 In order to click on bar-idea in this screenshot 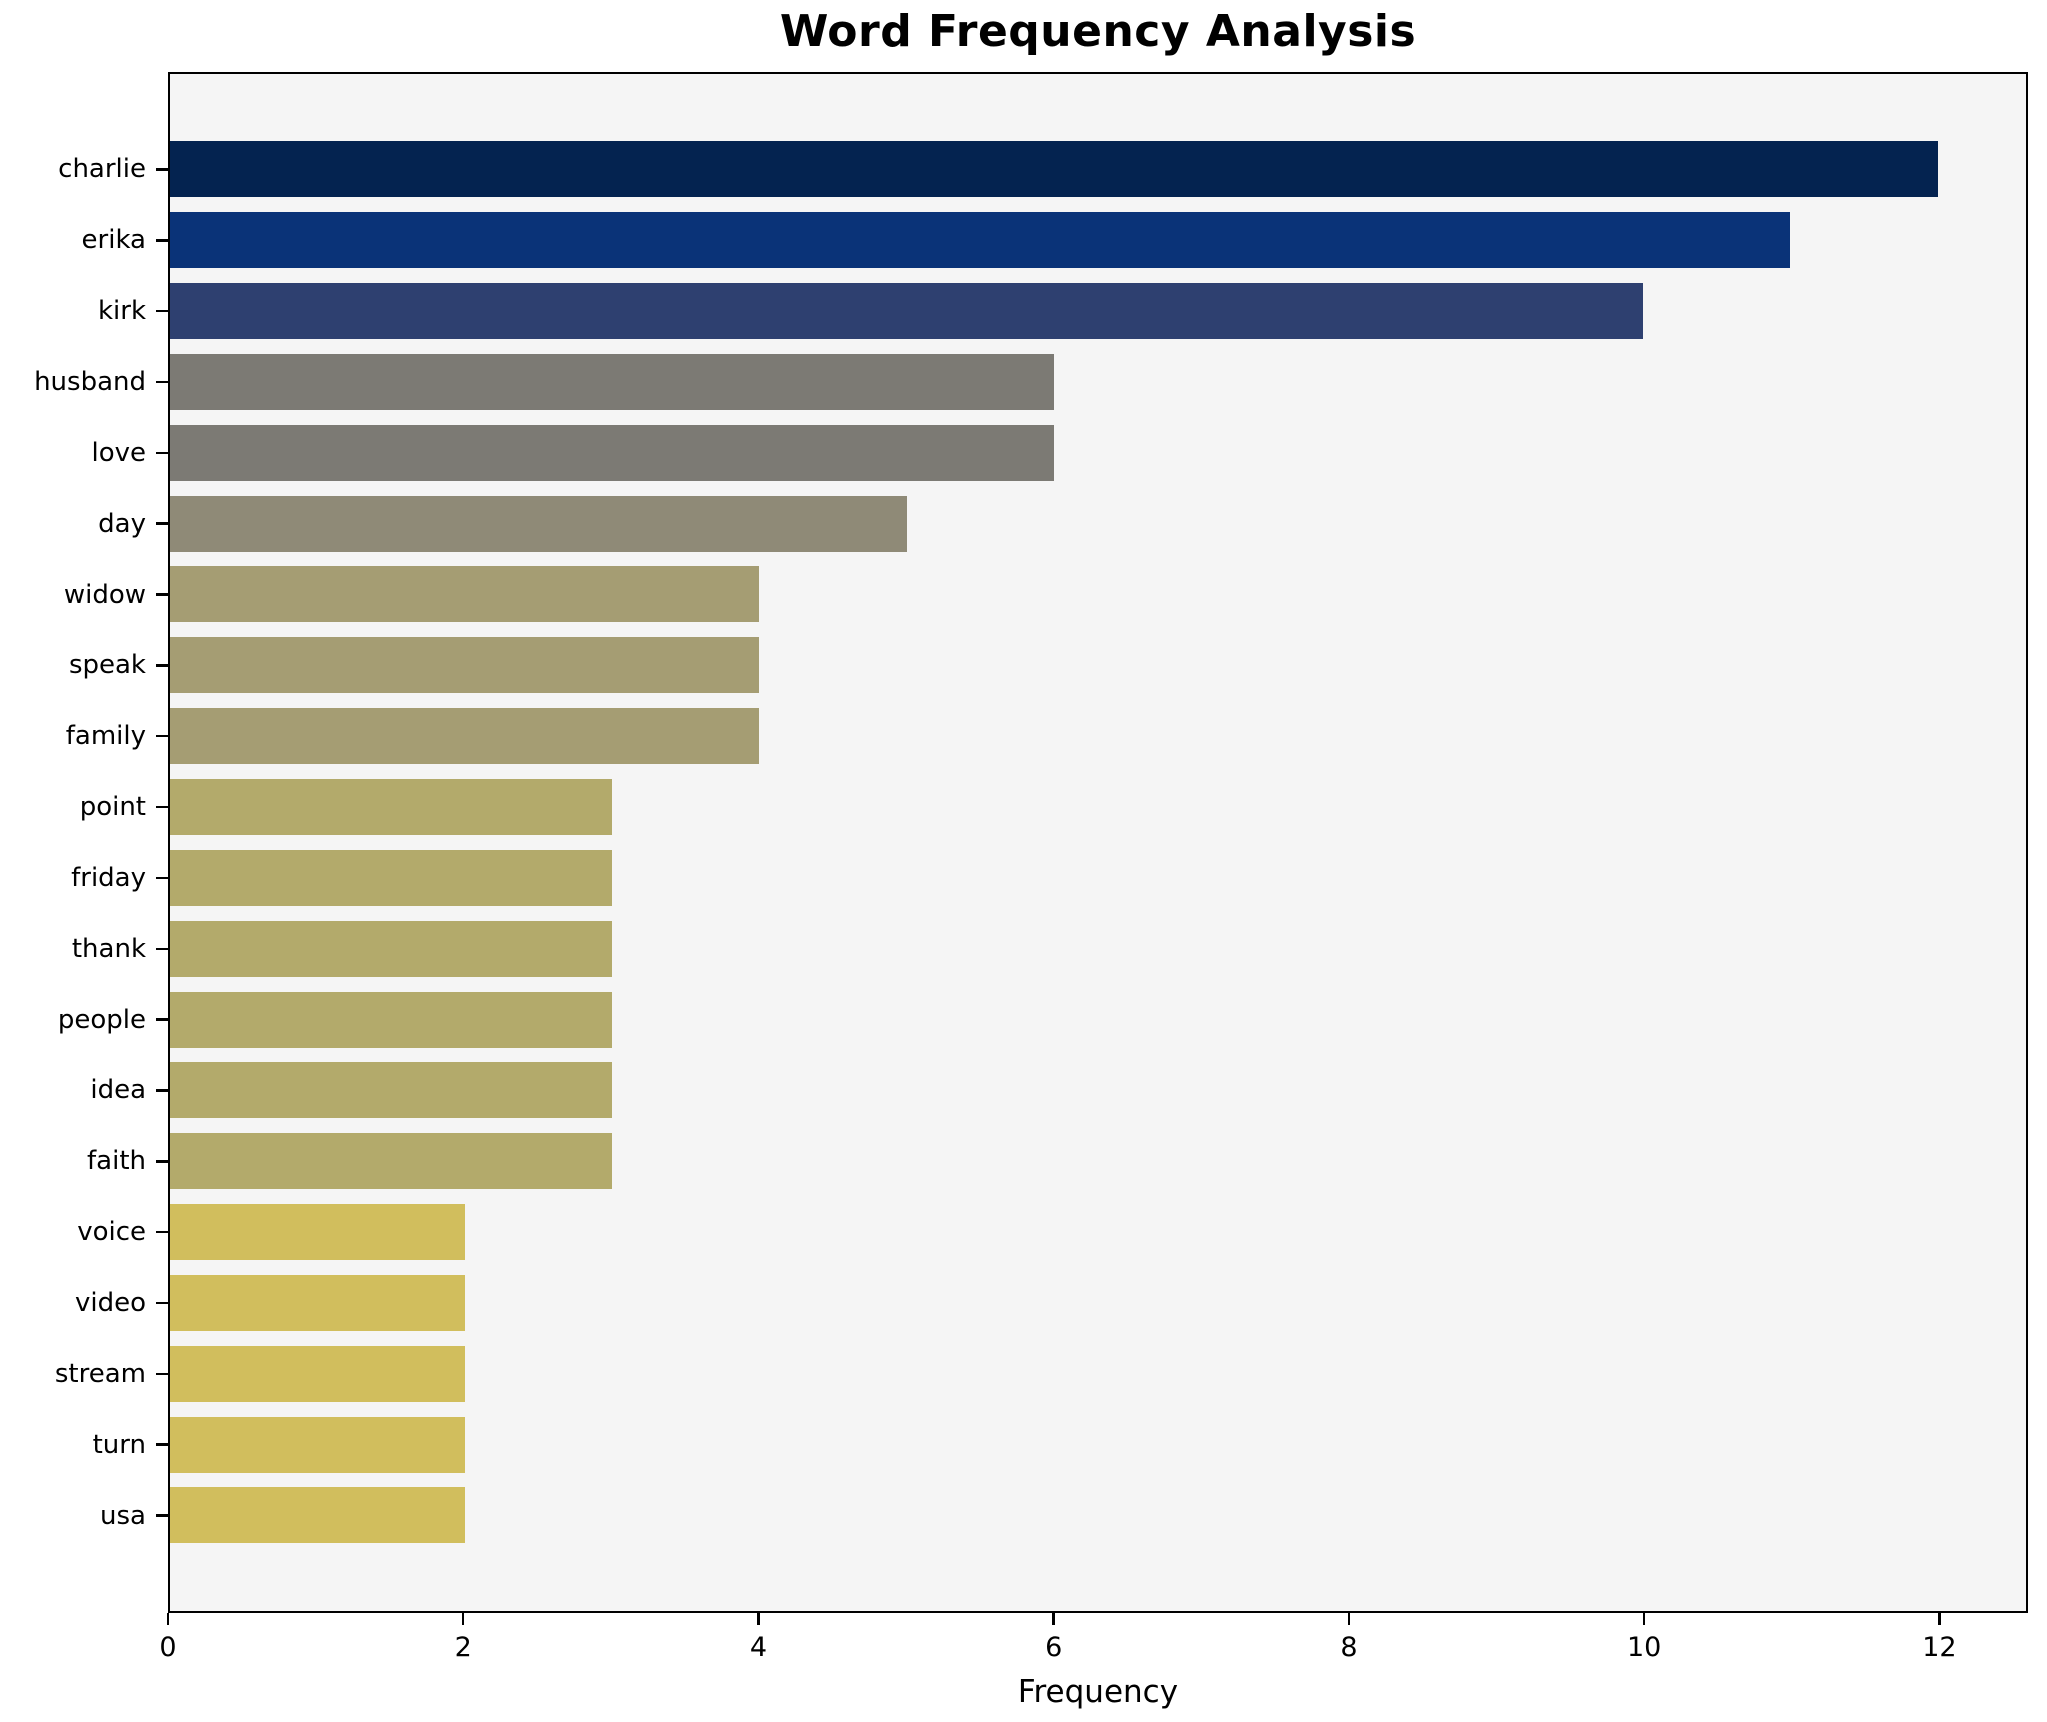, I will do `click(391, 1090)`.